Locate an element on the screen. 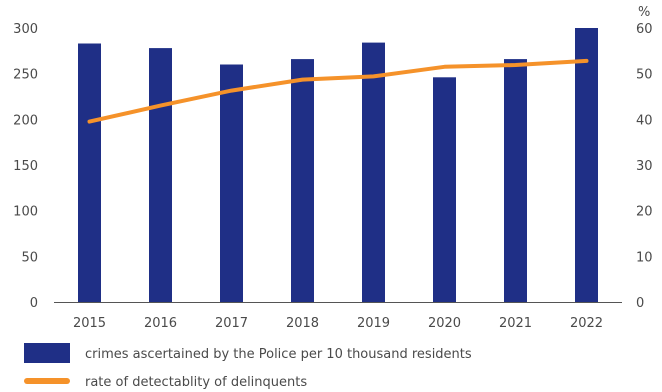  bar-2021 is located at coordinates (515, 180).